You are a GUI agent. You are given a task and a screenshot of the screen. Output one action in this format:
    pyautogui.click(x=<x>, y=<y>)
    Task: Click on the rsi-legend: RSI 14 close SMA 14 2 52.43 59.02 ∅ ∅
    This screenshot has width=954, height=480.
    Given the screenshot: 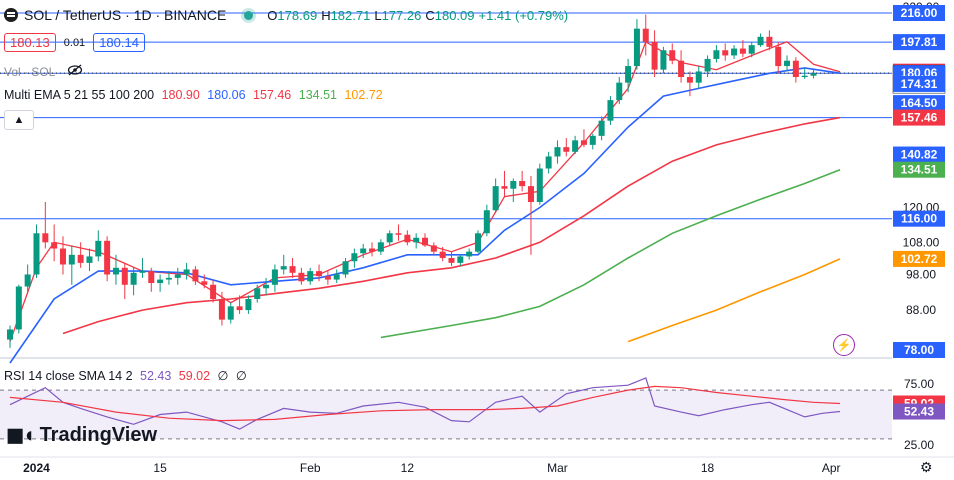 What is the action you would take?
    pyautogui.click(x=125, y=375)
    